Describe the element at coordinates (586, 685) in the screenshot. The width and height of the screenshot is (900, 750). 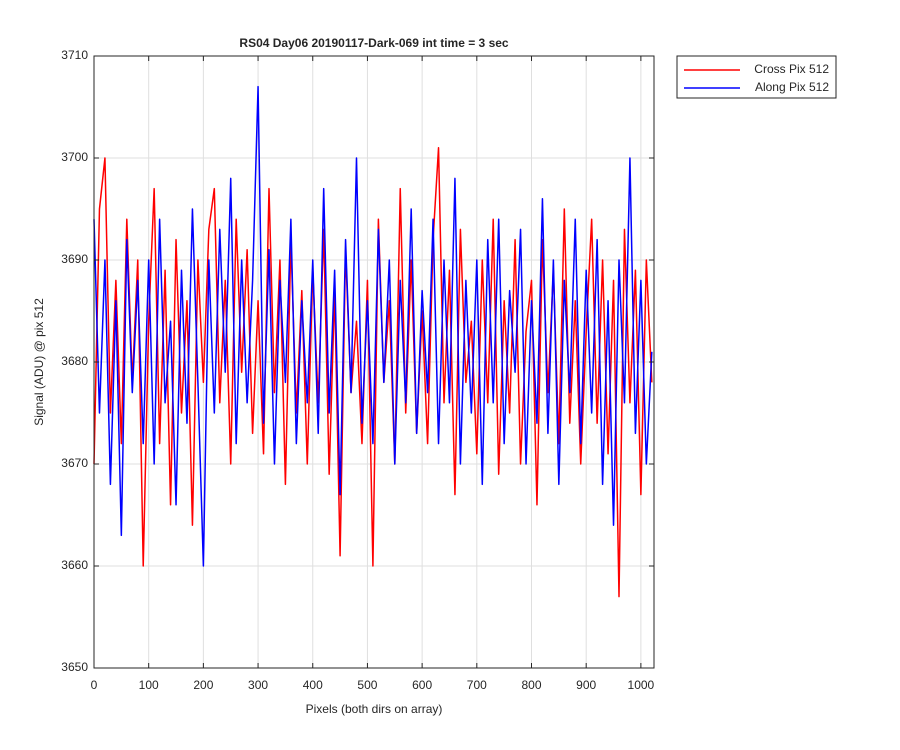
I see `x-tick-label: 900` at that location.